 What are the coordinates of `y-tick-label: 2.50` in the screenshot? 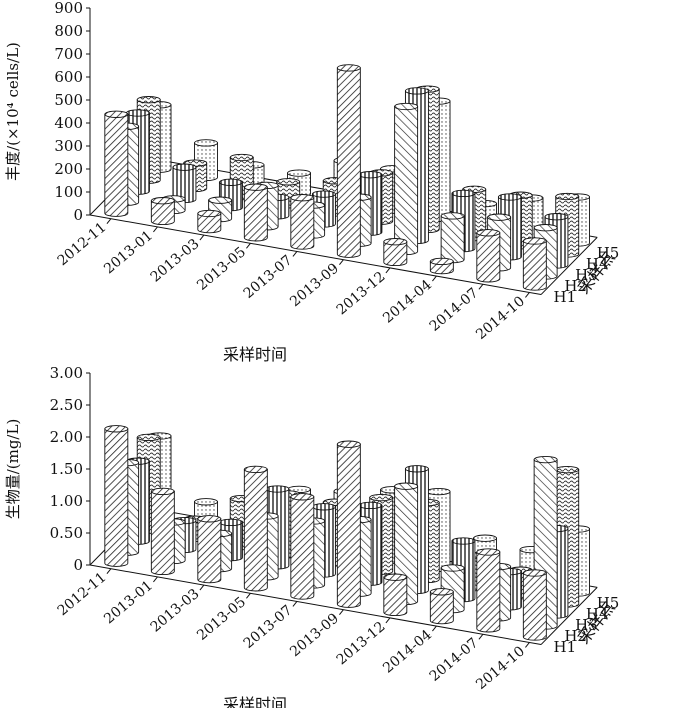 It's located at (66, 405).